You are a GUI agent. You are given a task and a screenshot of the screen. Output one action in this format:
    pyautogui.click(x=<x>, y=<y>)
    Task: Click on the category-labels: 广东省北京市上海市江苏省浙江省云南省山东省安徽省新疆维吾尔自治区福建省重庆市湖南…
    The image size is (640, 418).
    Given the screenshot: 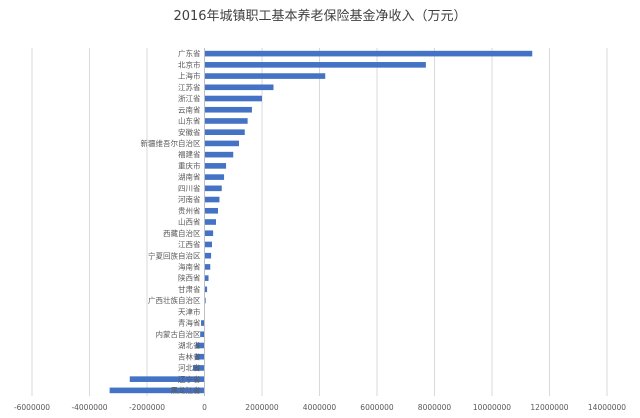 What is the action you would take?
    pyautogui.click(x=171, y=221)
    